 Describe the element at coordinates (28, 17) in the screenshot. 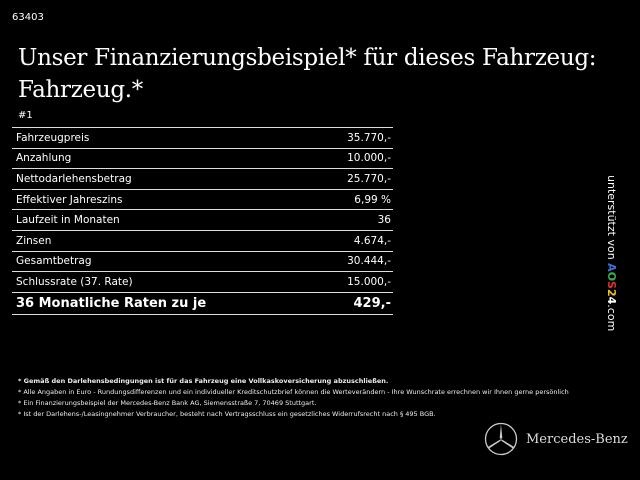

I see `listing-id: 63403` at that location.